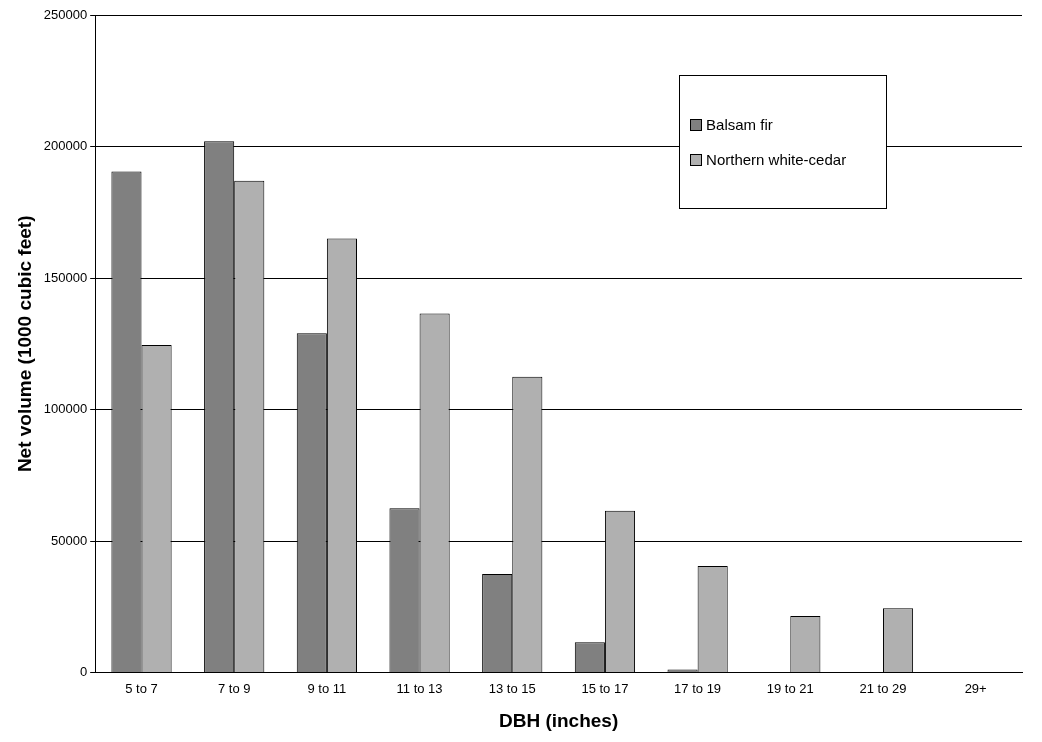 The height and width of the screenshot is (742, 1042). I want to click on y-tick-label: 100000, so click(65, 409).